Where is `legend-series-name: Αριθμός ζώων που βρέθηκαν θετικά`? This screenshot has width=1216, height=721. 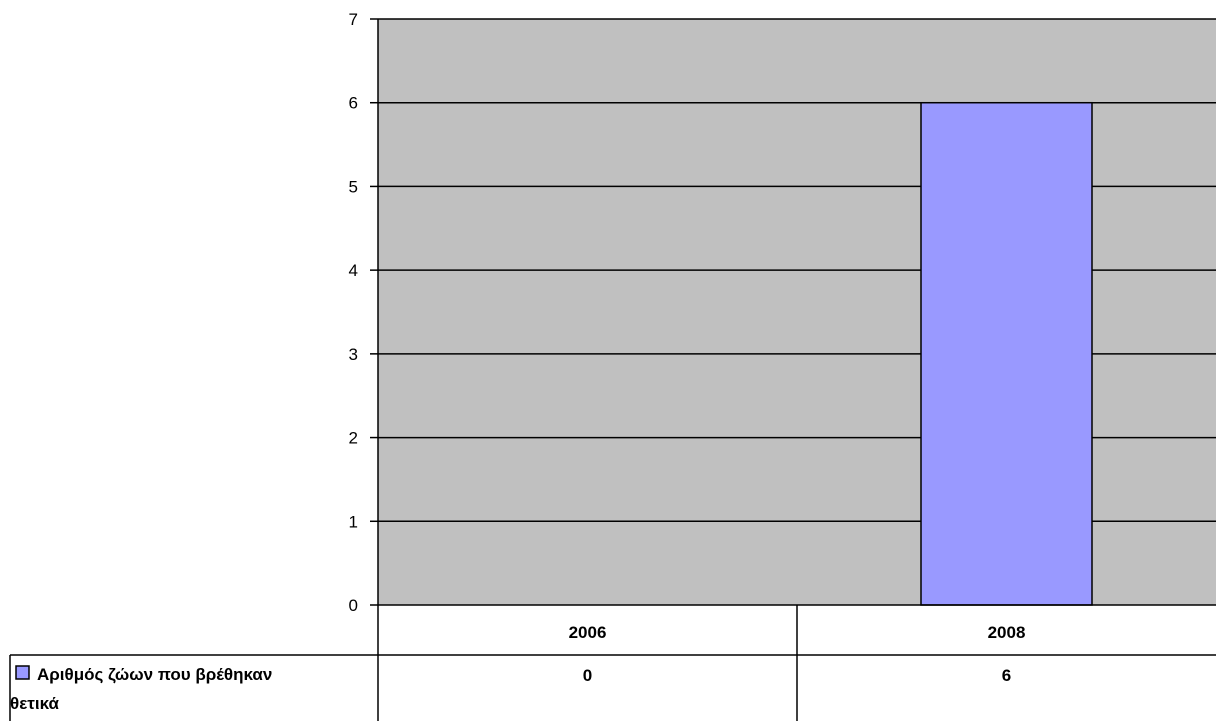 legend-series-name: Αριθμός ζώων που βρέθηκαν θετικά is located at coordinates (141, 689).